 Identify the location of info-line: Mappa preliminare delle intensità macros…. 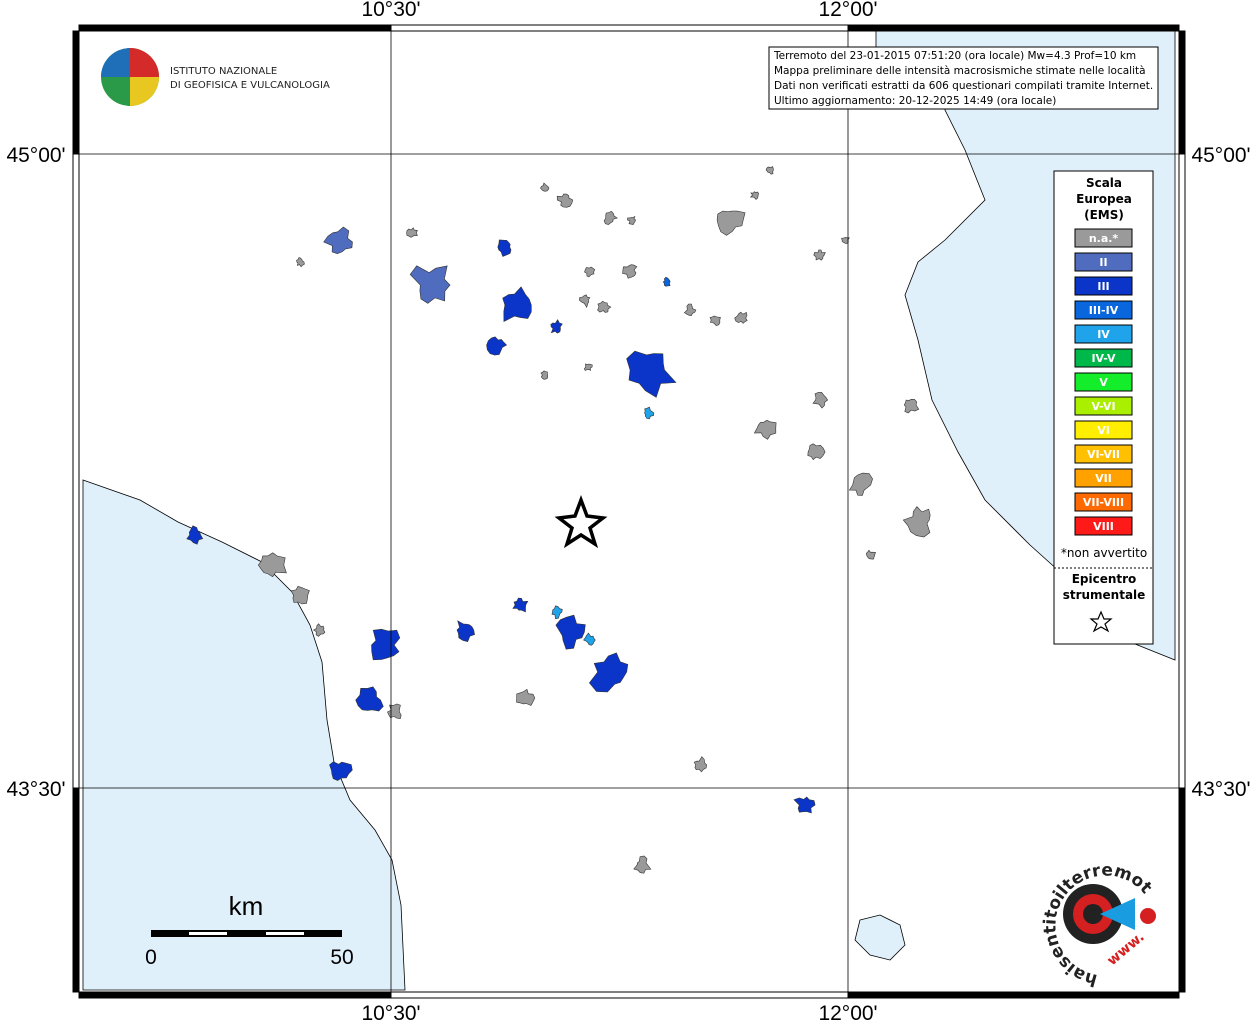
(960, 71).